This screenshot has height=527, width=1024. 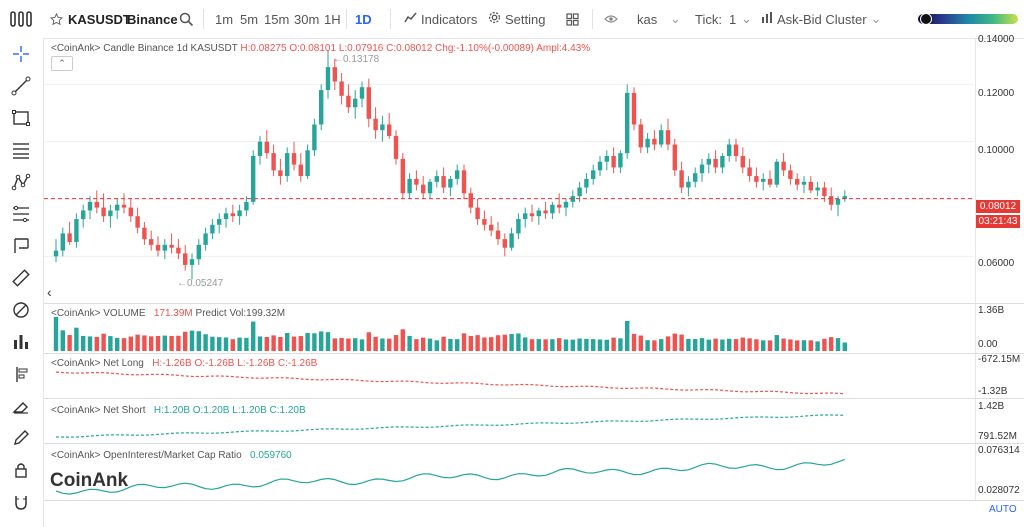 I want to click on interval-30m: 30m, so click(x=307, y=19).